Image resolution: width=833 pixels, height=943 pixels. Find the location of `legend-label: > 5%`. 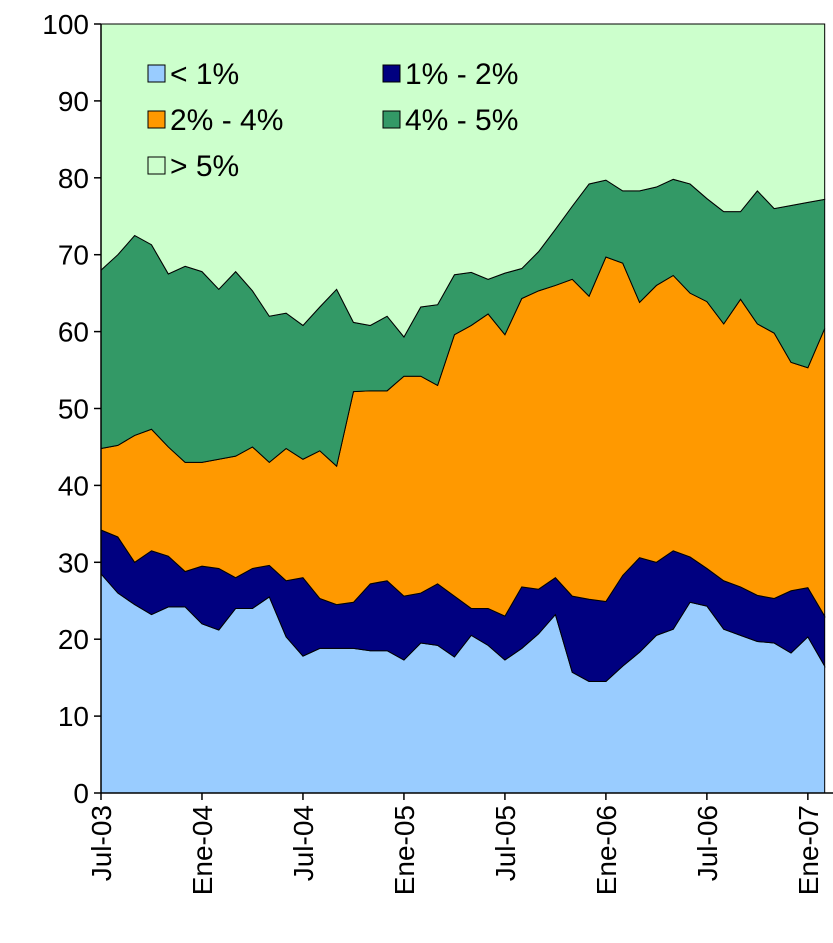

legend-label: > 5% is located at coordinates (204, 166).